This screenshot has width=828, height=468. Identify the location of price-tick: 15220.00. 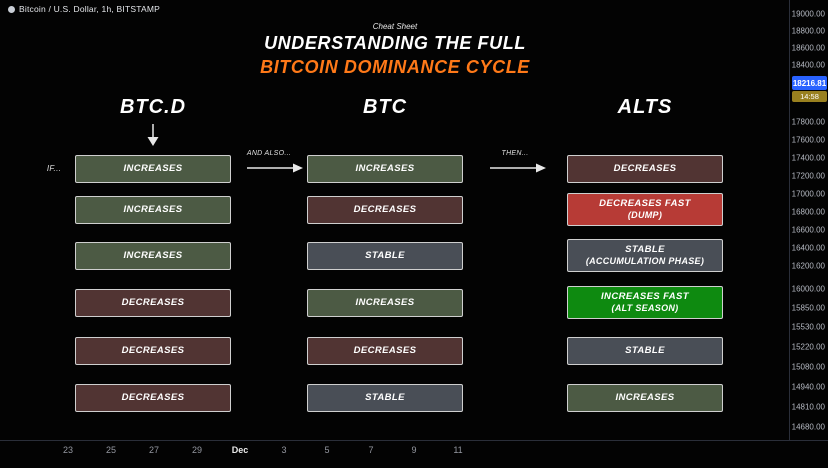
(808, 347).